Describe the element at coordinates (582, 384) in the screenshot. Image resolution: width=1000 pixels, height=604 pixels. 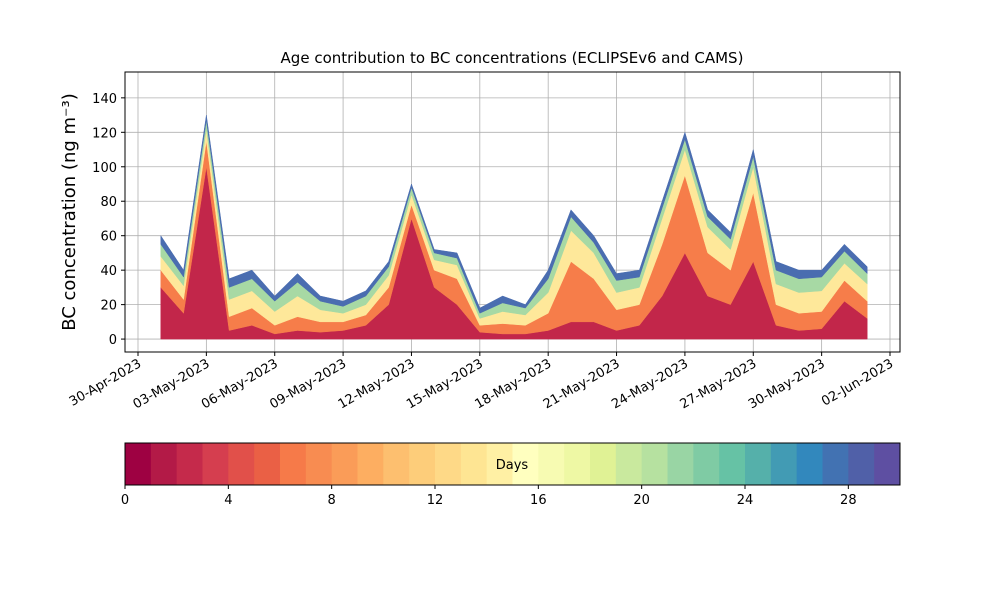
I see `x-tick-label: 21-May-2023` at that location.